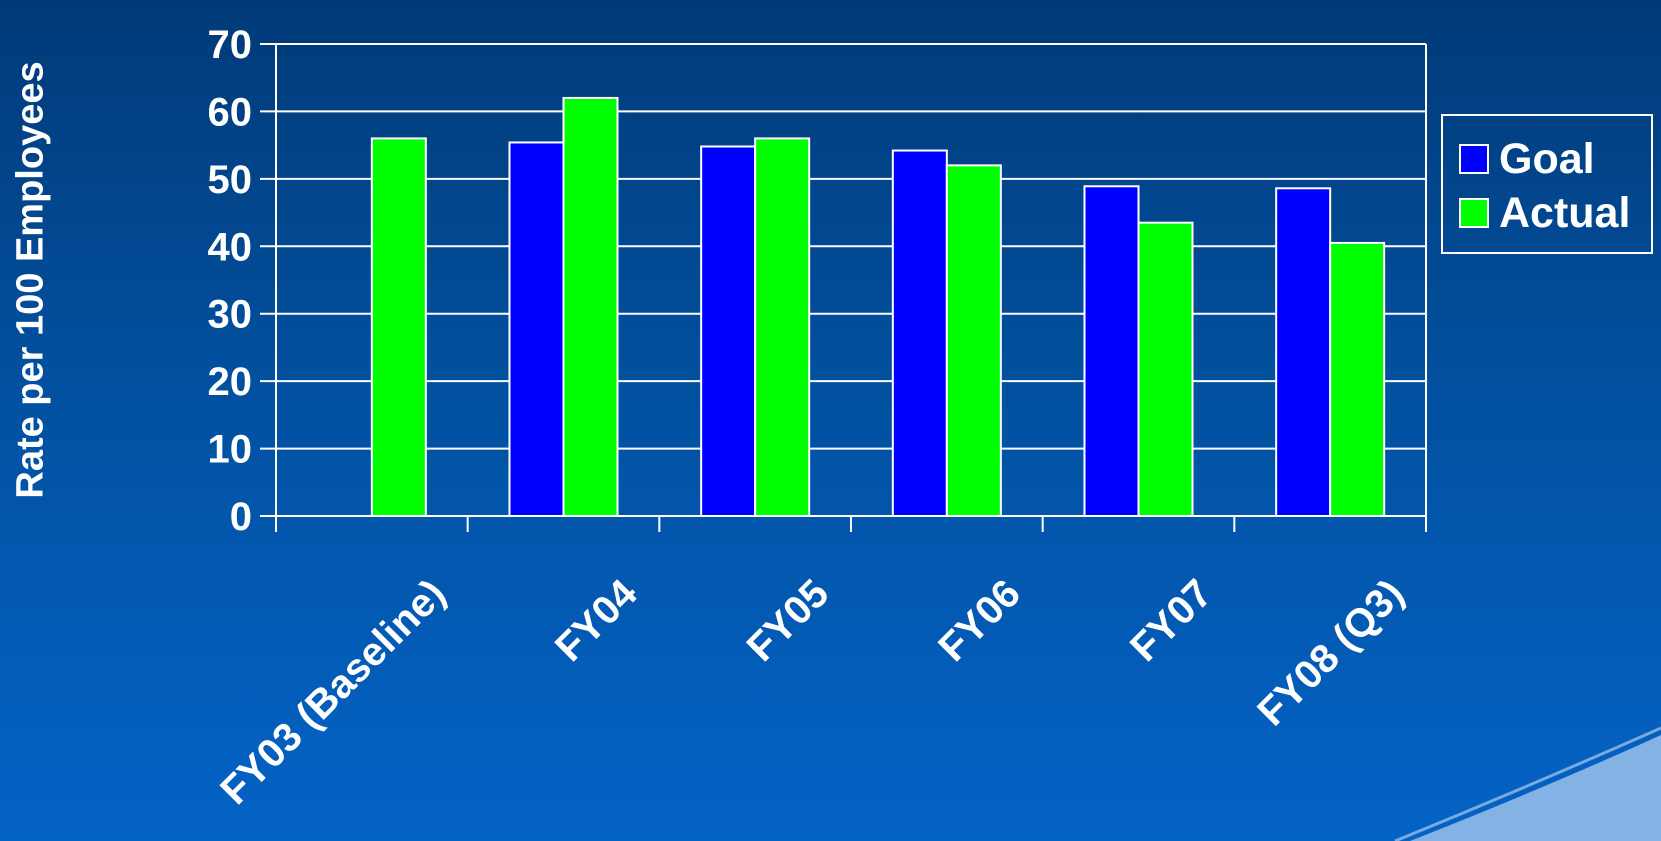 This screenshot has width=1661, height=841. Describe the element at coordinates (1547, 158) in the screenshot. I see `legend-label-goal: Goal` at that location.